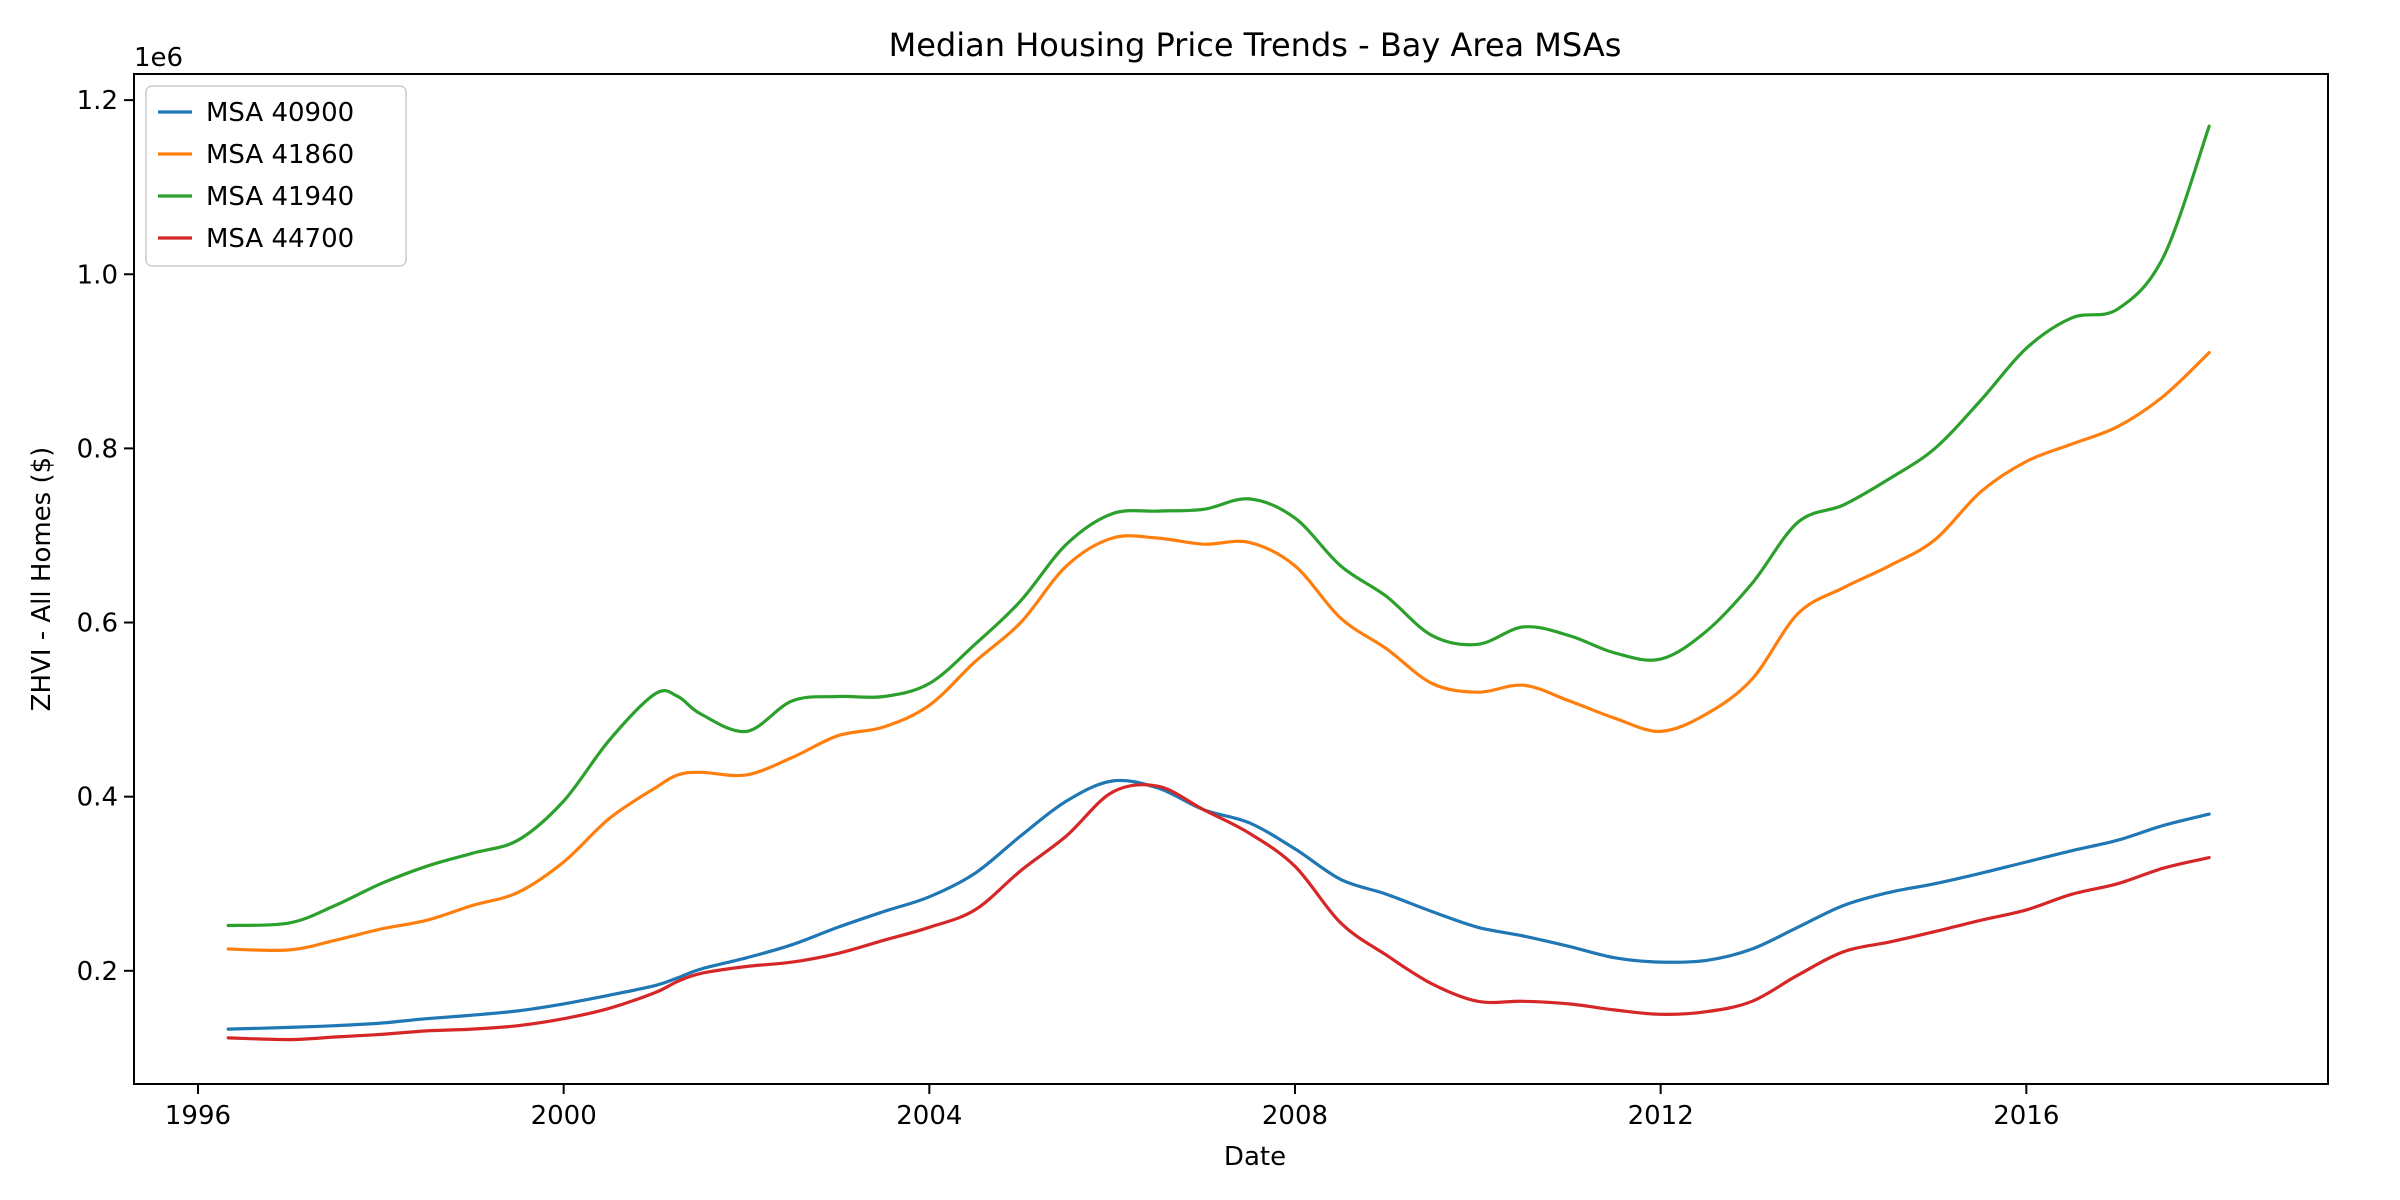  Describe the element at coordinates (1661, 1116) in the screenshot. I see `x-tick-label: 2012` at that location.